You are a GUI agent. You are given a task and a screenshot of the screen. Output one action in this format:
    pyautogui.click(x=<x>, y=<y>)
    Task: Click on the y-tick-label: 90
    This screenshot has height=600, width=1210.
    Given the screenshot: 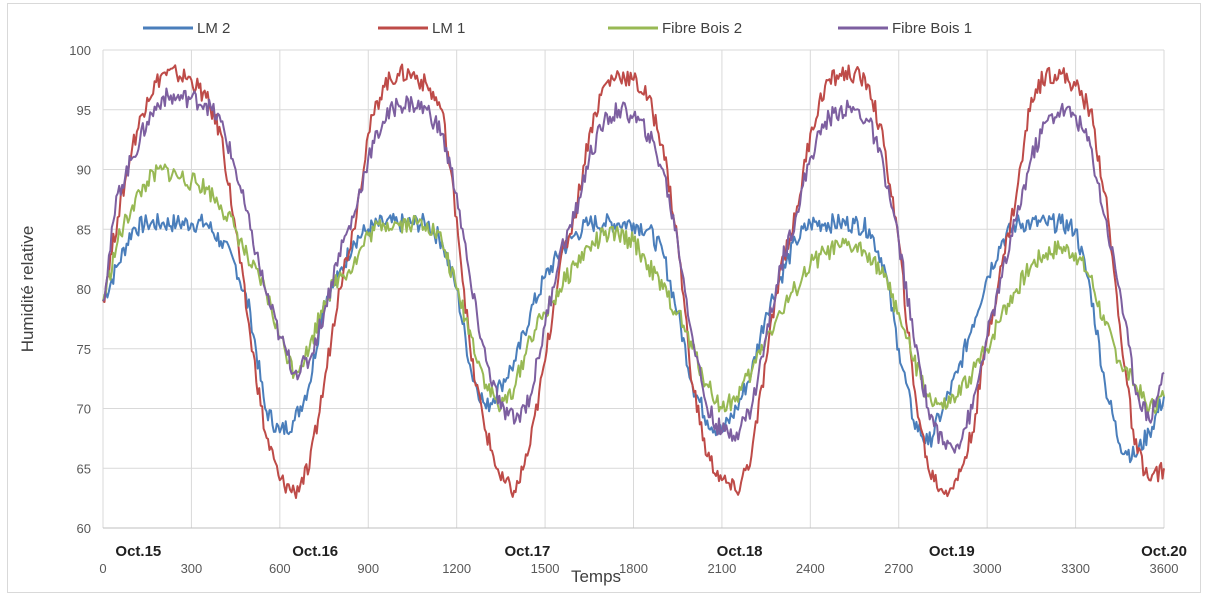 What is the action you would take?
    pyautogui.click(x=84, y=170)
    